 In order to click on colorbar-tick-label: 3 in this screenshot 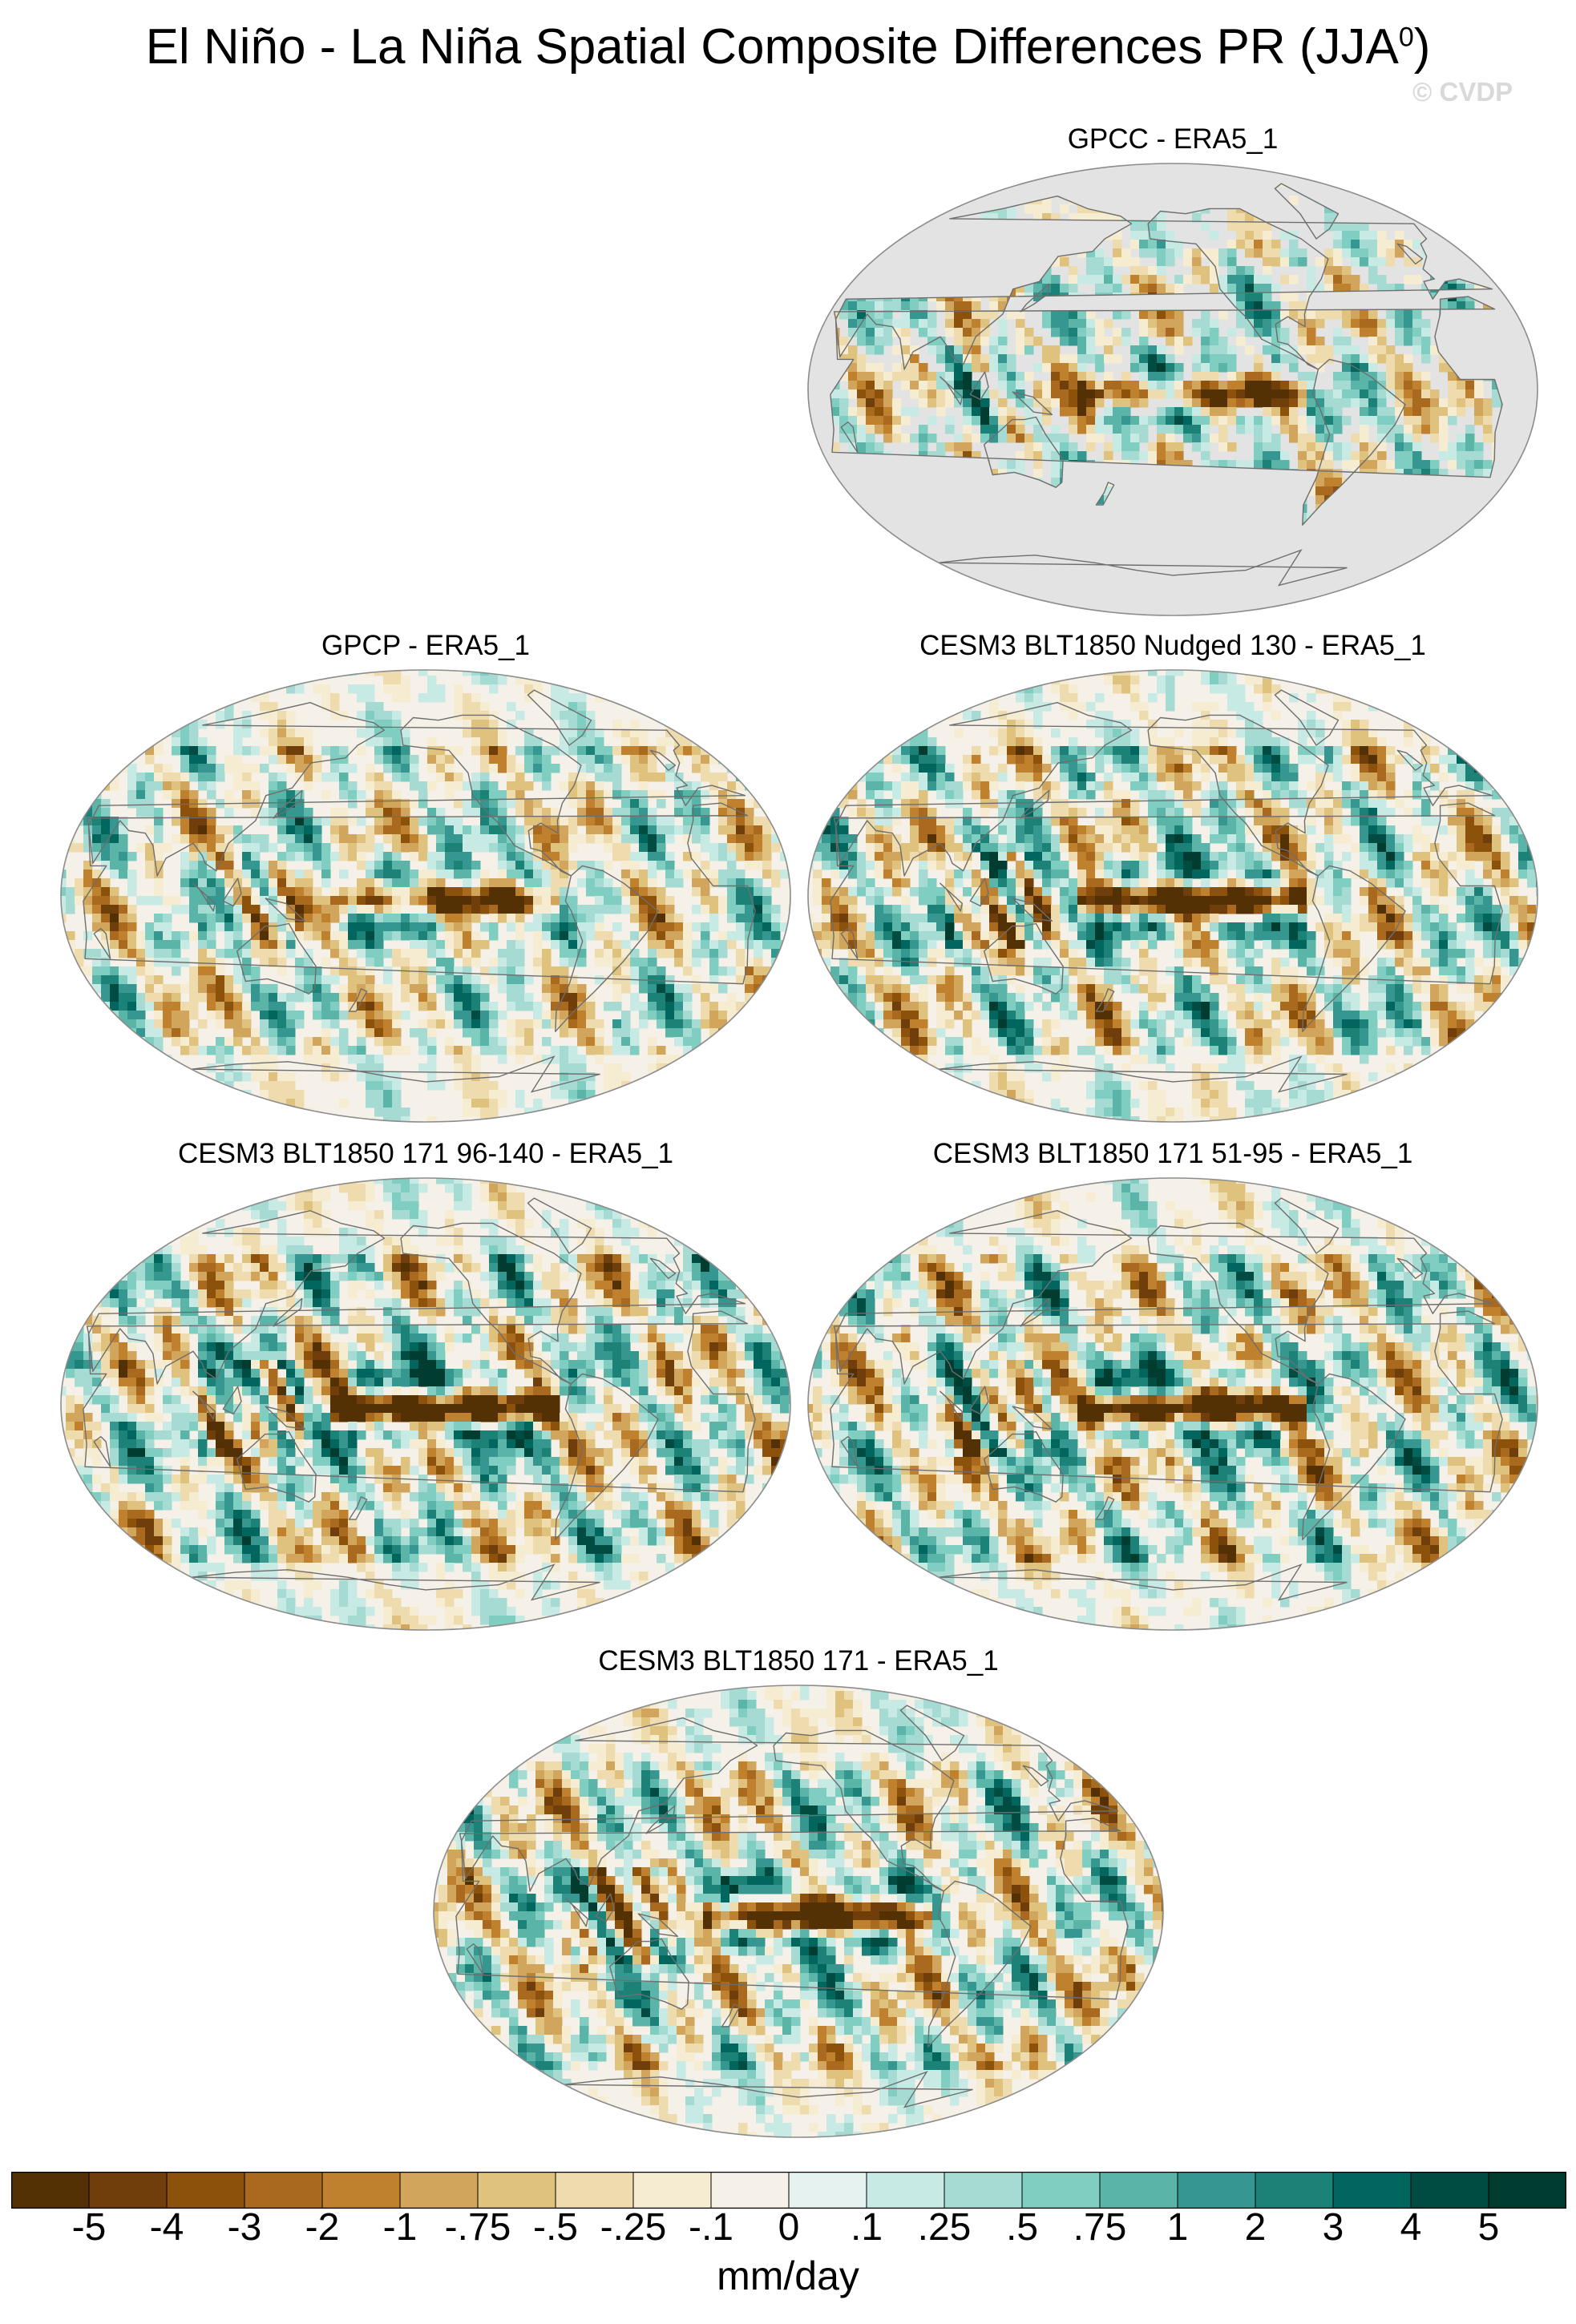, I will do `click(1333, 2227)`.